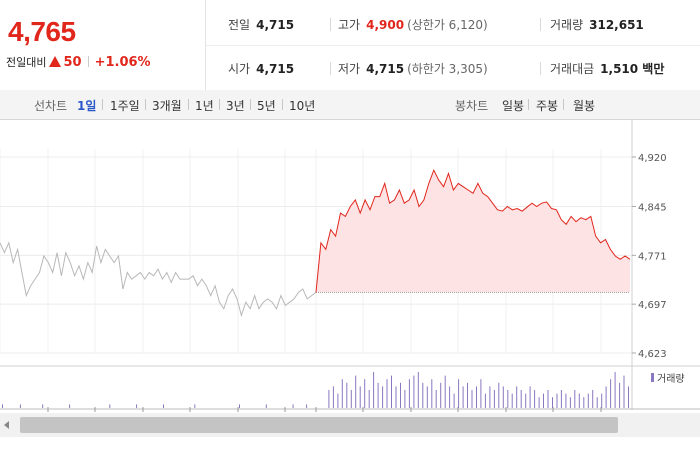 The height and width of the screenshot is (450, 700). What do you see at coordinates (204, 106) in the screenshot?
I see `tab-1year: 1년` at bounding box center [204, 106].